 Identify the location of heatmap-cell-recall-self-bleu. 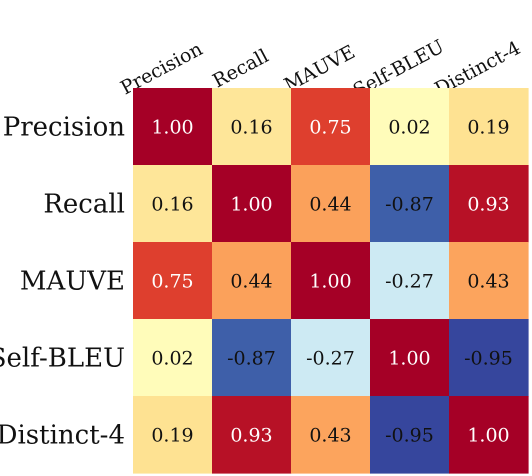
(410, 204).